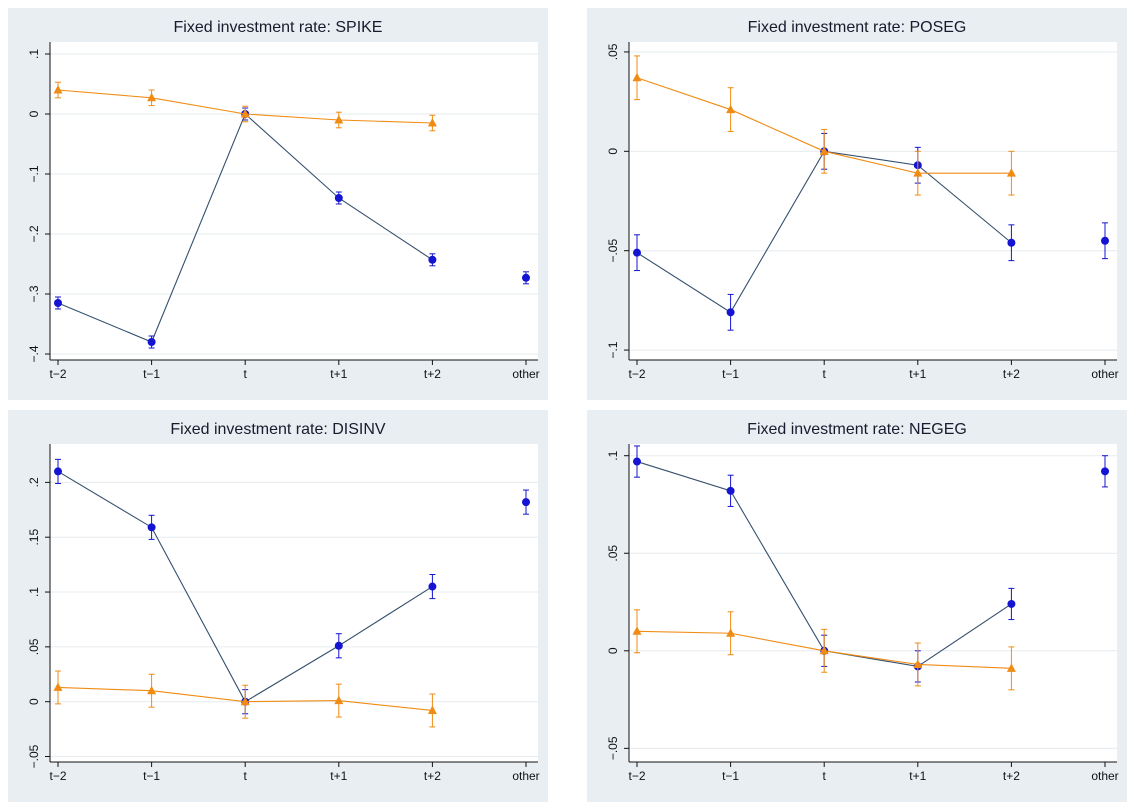 This screenshot has width=1127, height=803. Describe the element at coordinates (34, 233) in the screenshot. I see `y-tick-label: −.2` at that location.